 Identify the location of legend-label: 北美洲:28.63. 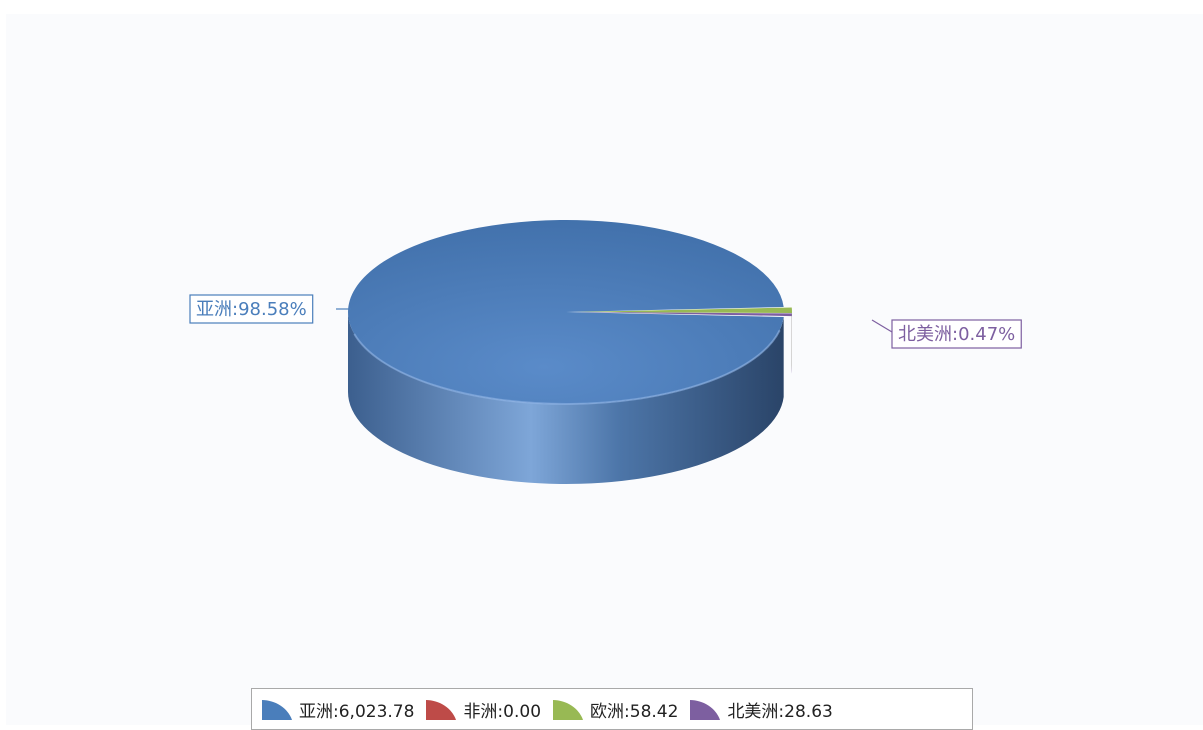
(779, 709).